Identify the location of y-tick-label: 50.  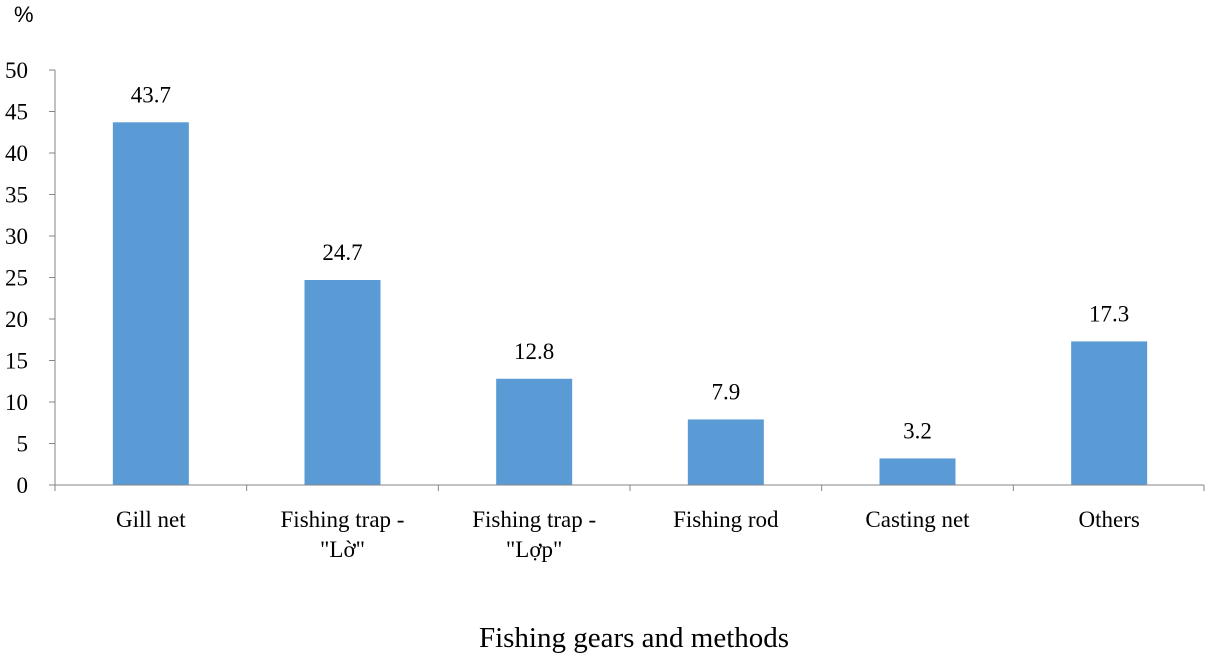
(16, 70).